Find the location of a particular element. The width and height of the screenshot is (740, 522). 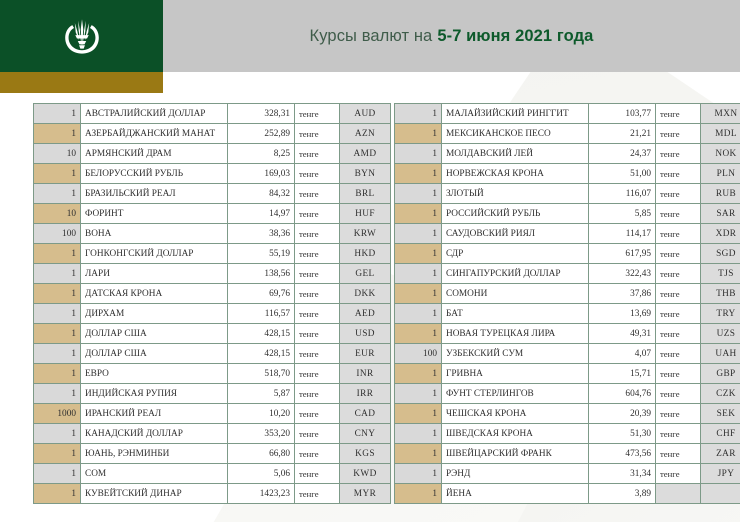

table-row: 1 РОССИЙСКИЙ РУБЛЬ 5,85 тенге SAR is located at coordinates (567, 213).